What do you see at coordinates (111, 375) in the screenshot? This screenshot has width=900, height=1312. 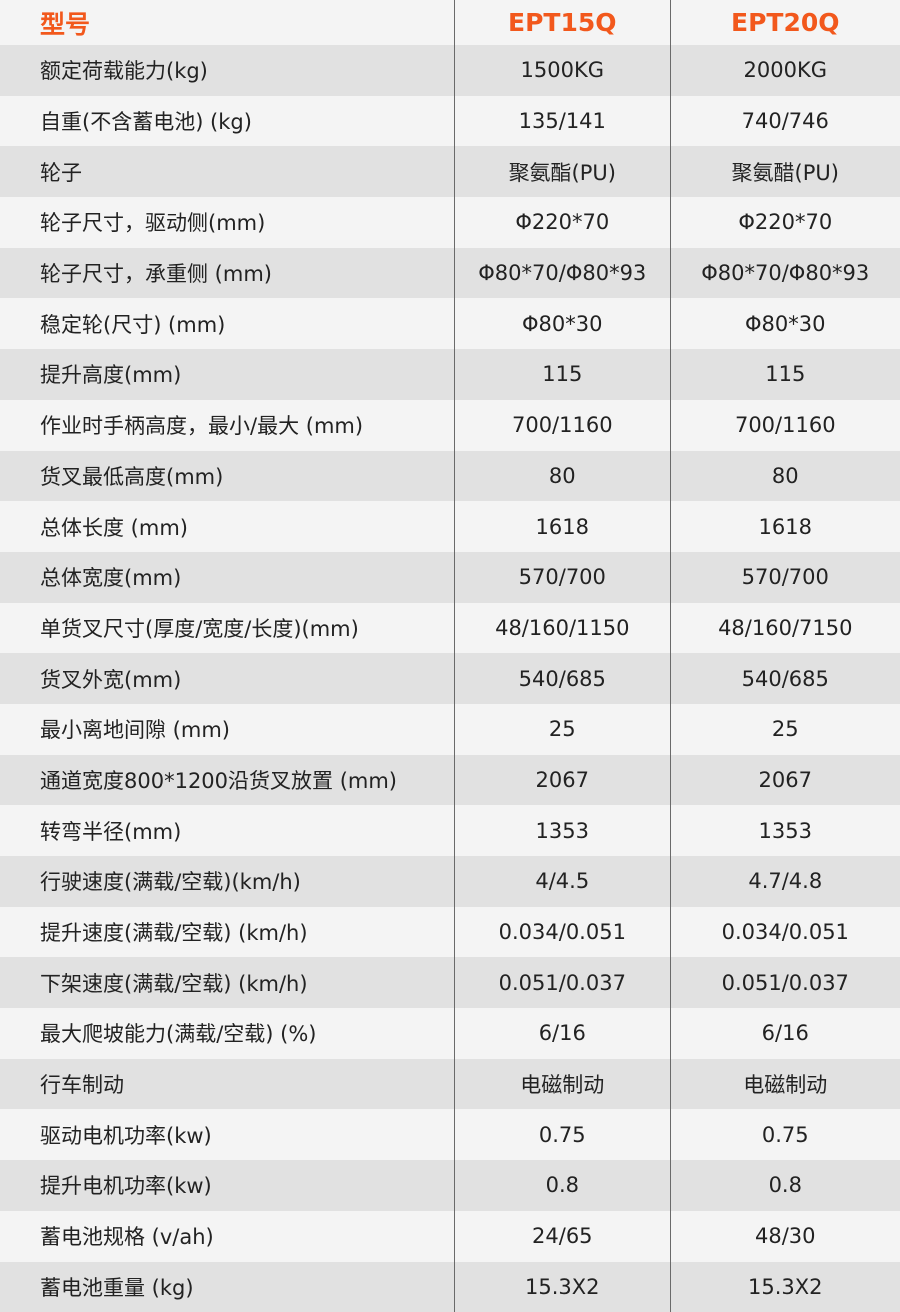 I see `spec-label: 提升高度(mm)` at bounding box center [111, 375].